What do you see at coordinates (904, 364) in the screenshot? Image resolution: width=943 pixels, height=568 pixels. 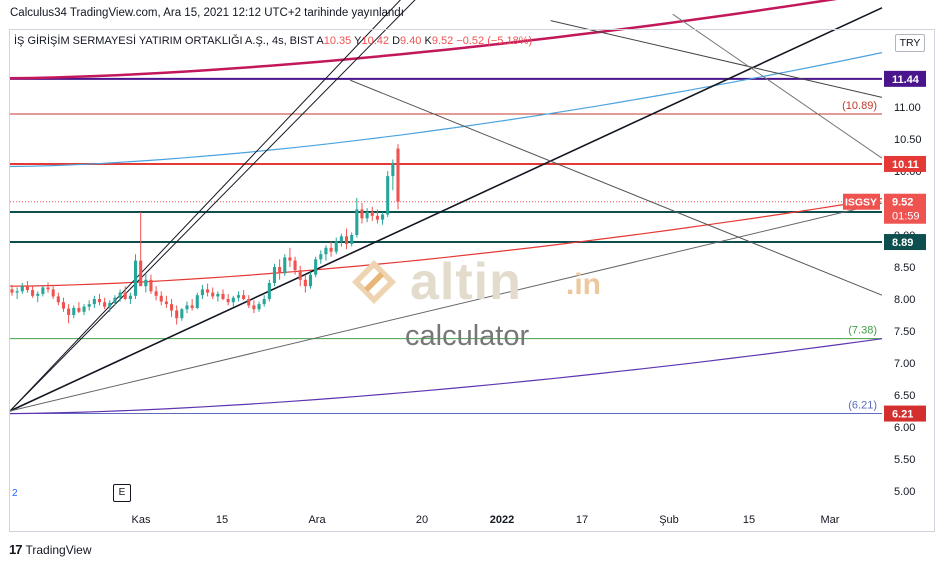 I see `y-tick-label: 7.00` at bounding box center [904, 364].